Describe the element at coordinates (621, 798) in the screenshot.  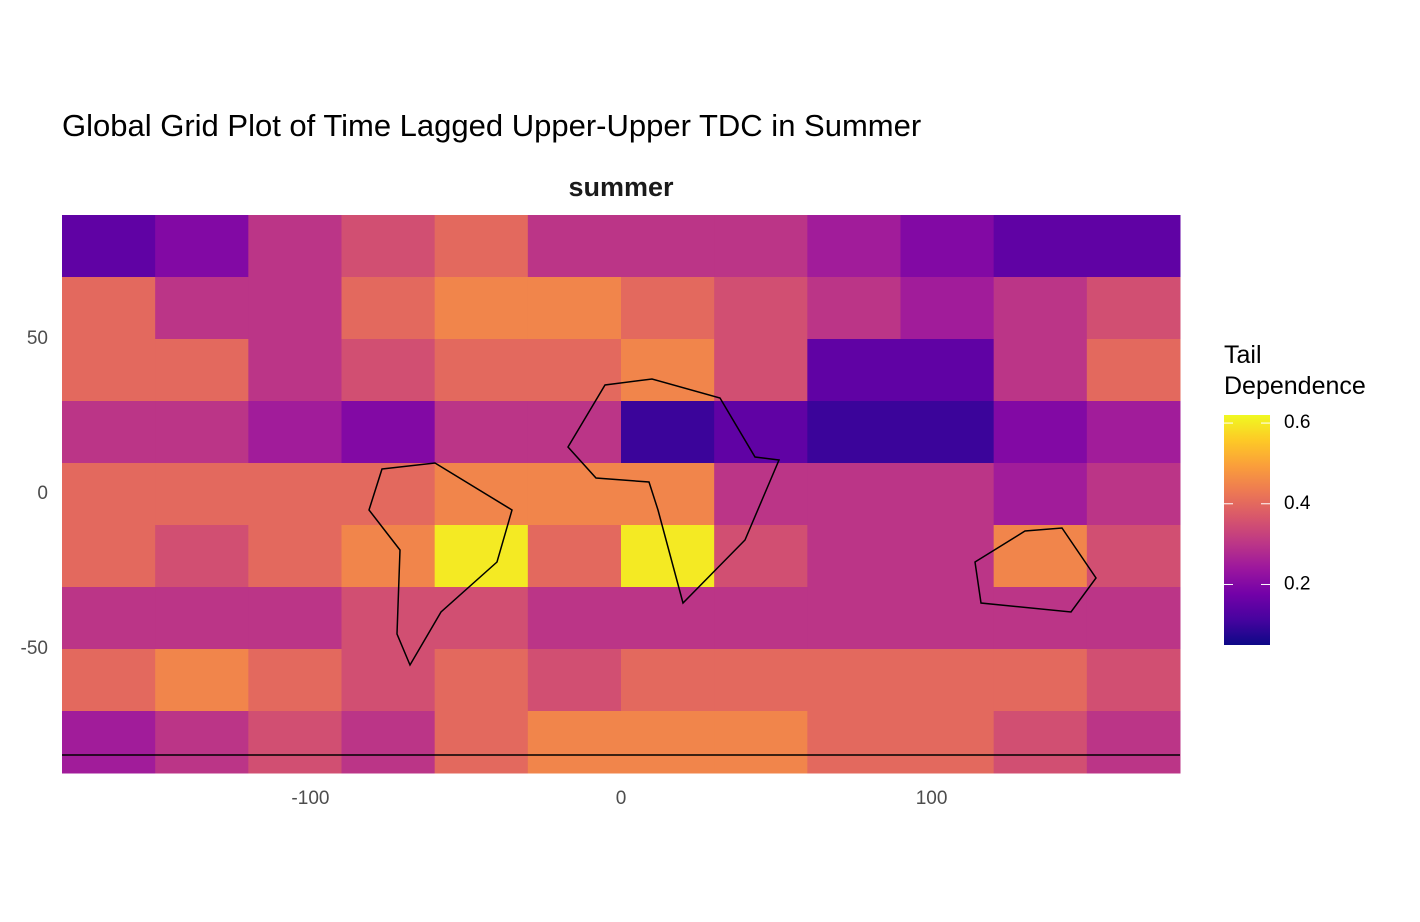
I see `x-tick-label: 0` at that location.